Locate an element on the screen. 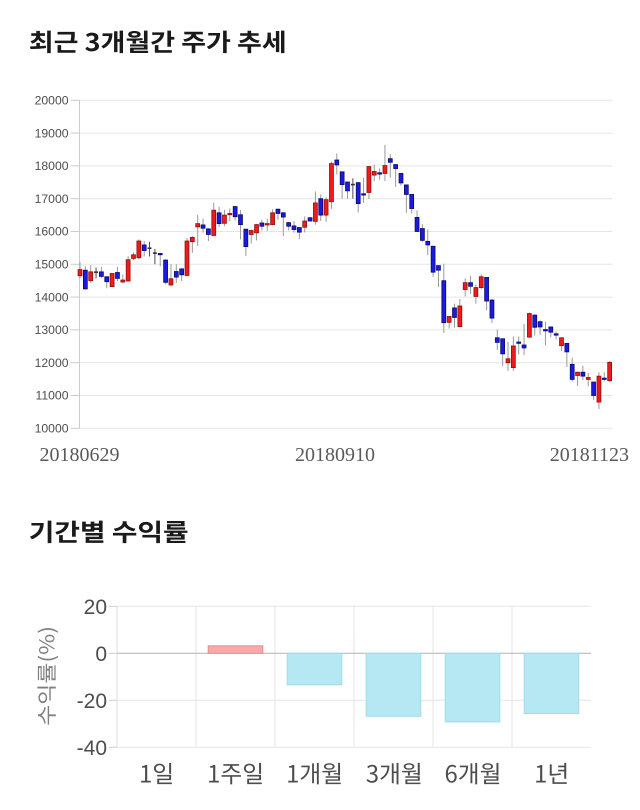  svg-text: 14000 is located at coordinates (52, 297).